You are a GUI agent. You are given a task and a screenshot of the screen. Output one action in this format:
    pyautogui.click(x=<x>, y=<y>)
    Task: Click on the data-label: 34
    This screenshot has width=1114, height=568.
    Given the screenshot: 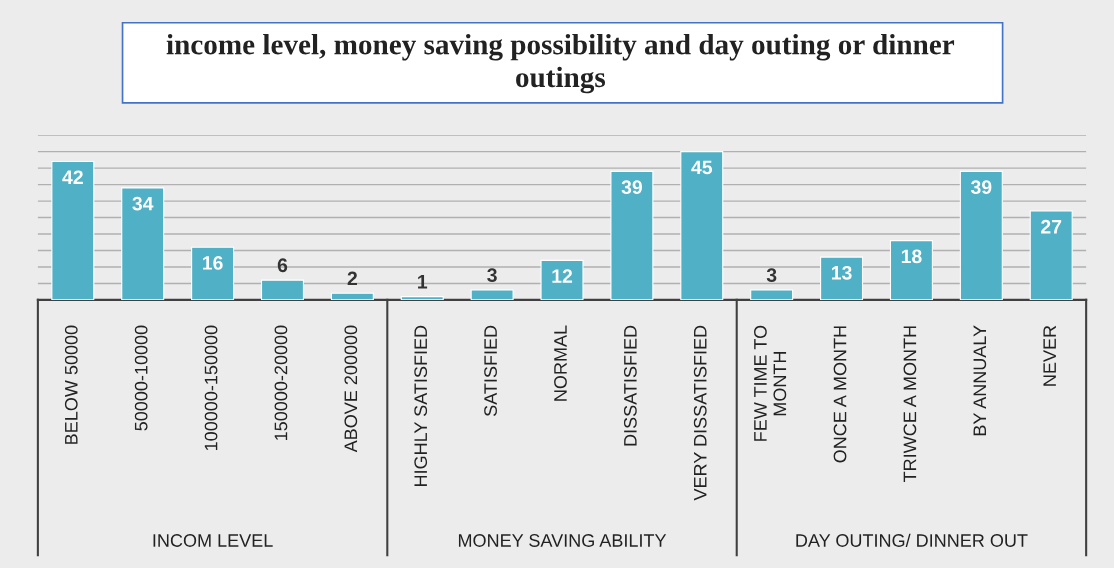 What is the action you would take?
    pyautogui.click(x=143, y=203)
    